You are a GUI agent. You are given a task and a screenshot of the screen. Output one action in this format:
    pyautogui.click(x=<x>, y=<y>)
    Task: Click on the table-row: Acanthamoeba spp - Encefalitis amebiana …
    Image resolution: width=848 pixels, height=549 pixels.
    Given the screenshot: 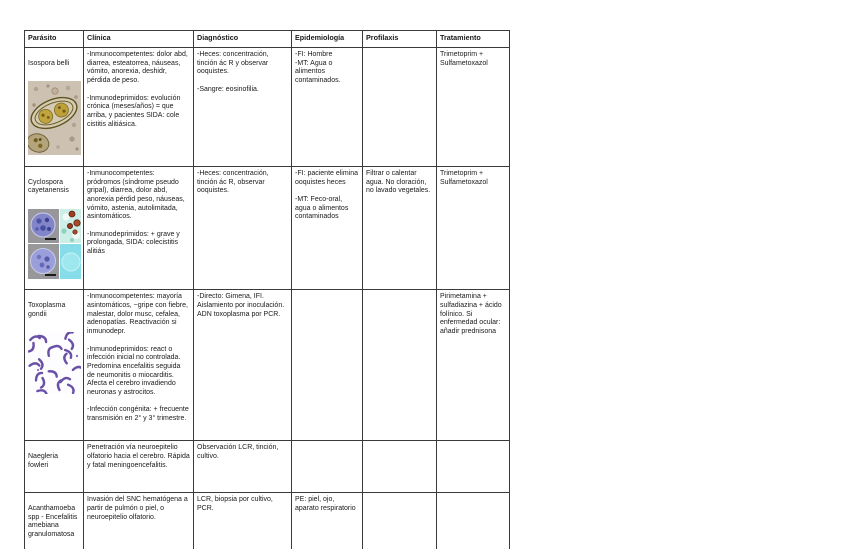 What is the action you would take?
    pyautogui.click(x=267, y=520)
    